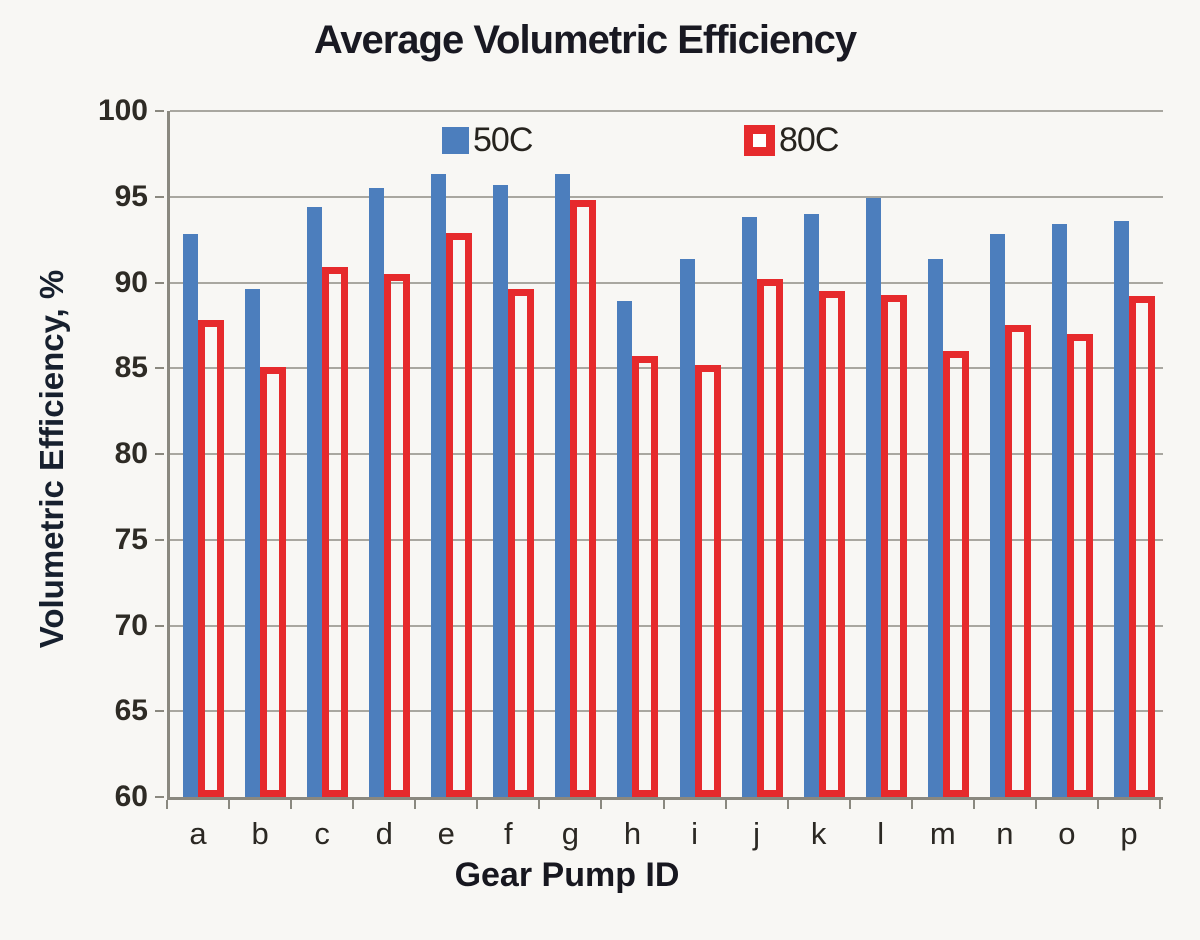 The width and height of the screenshot is (1200, 940). What do you see at coordinates (501, 490) in the screenshot?
I see `bar-50c-f` at bounding box center [501, 490].